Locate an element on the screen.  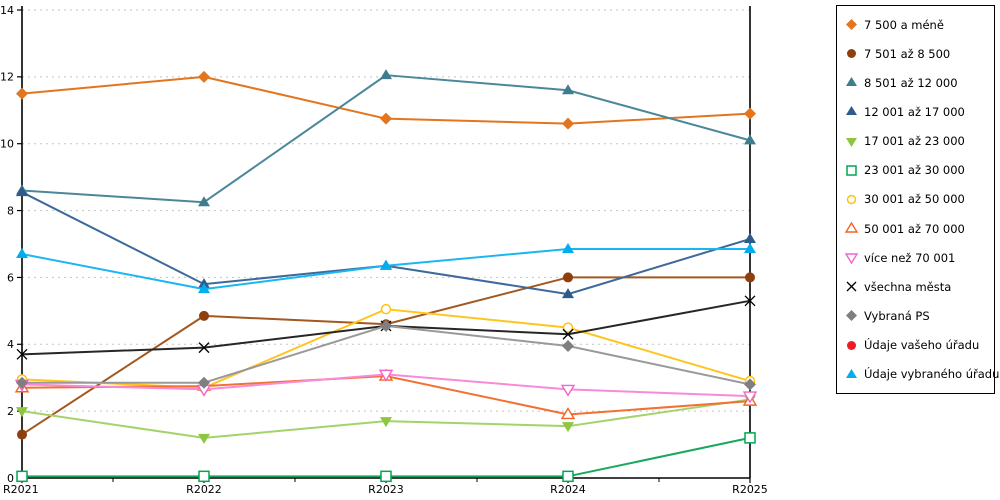
series-vybraná-ps is located at coordinates (386, 355).